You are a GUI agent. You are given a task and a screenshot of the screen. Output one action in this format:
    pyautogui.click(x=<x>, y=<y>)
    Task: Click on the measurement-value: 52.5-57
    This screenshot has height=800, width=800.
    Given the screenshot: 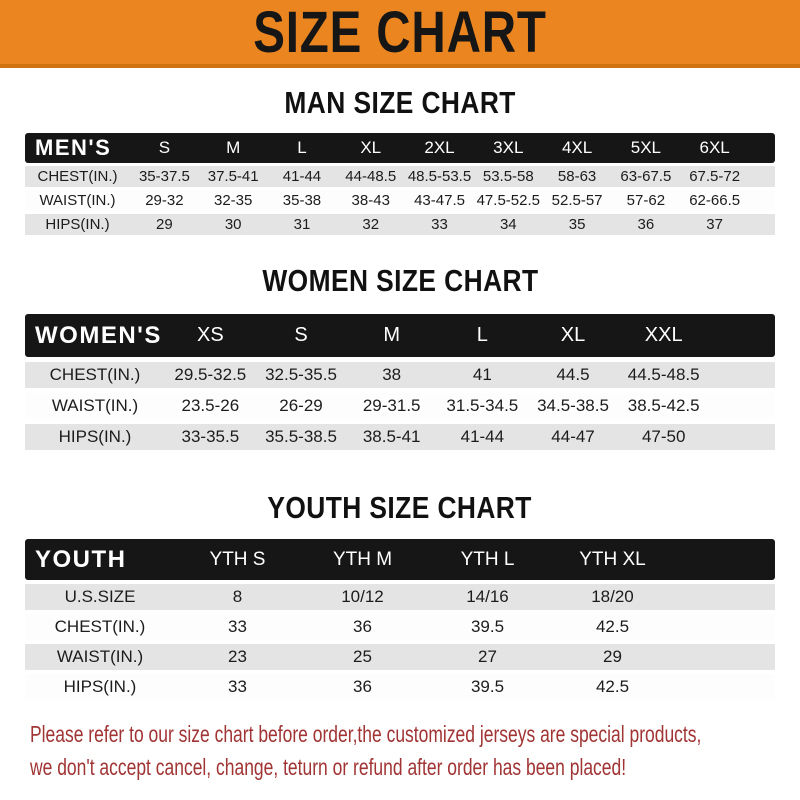 What is the action you would take?
    pyautogui.click(x=577, y=200)
    